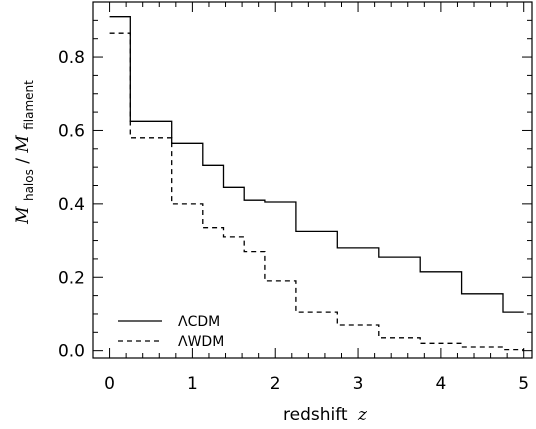  I want to click on y-axis-label: M halos / M filament, so click(25, 152).